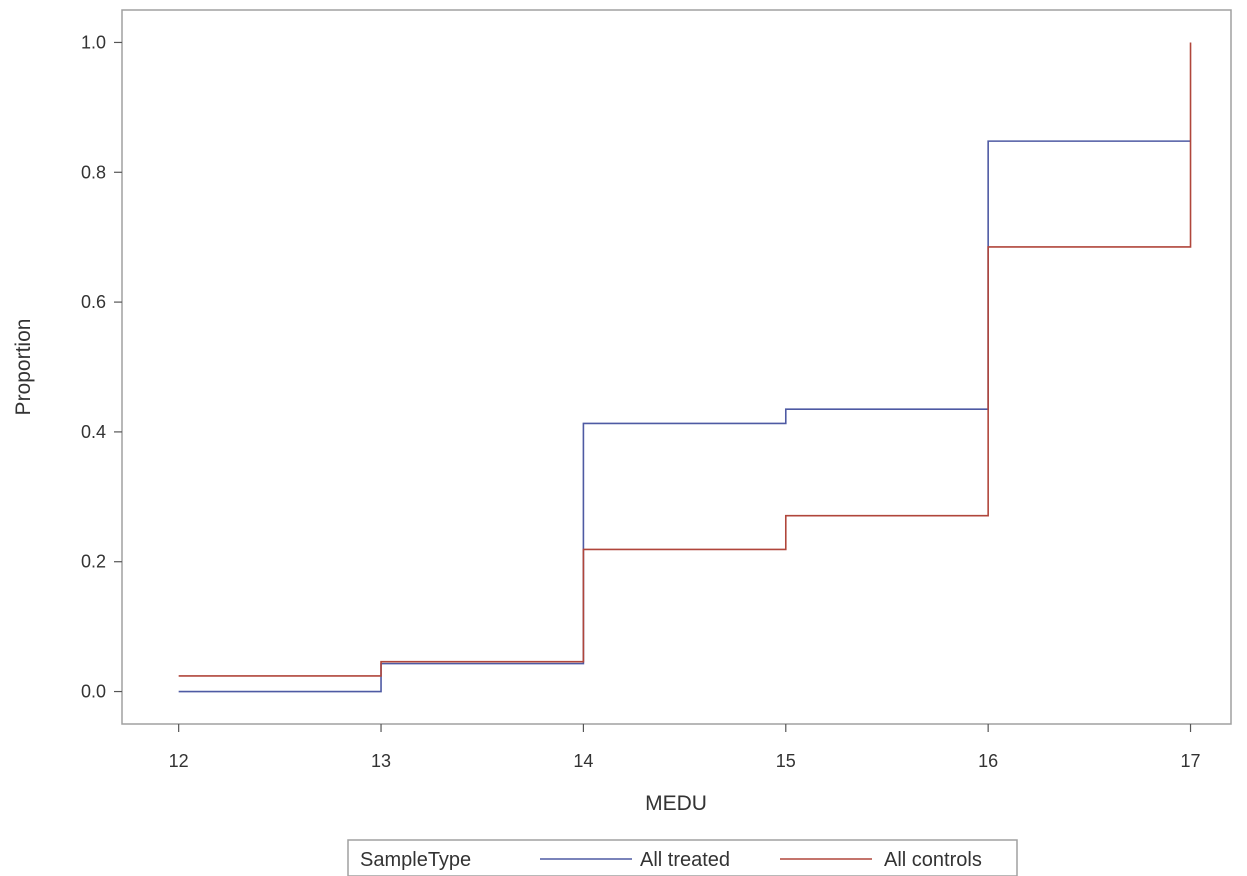  What do you see at coordinates (415, 860) in the screenshot?
I see `legend-title: SampleType` at bounding box center [415, 860].